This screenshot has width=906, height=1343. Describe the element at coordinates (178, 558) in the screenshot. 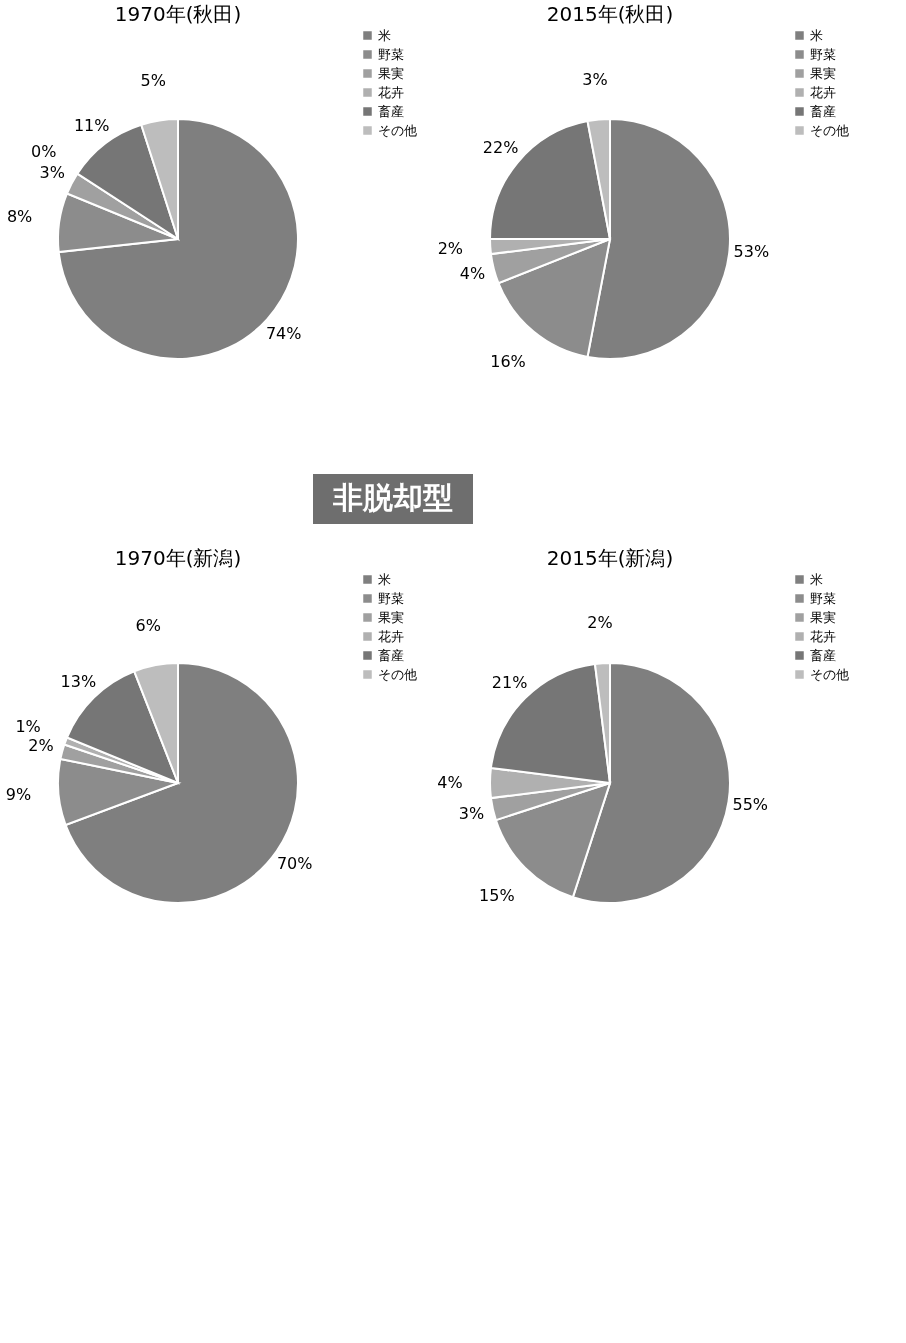

I see `chart-title: 1970年(新潟)` at that location.